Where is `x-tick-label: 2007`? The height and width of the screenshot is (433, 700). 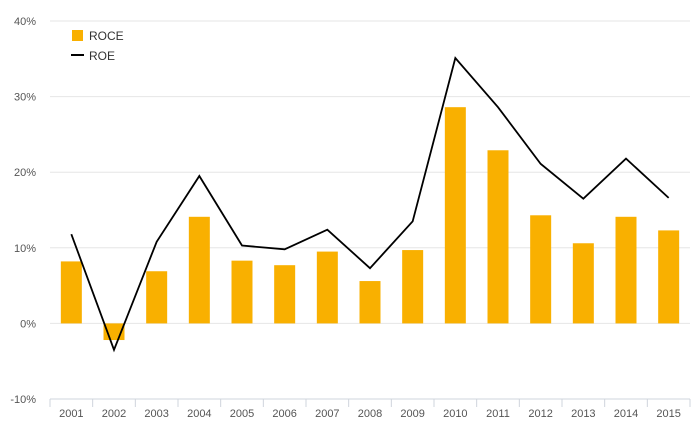 x-tick-label: 2007 is located at coordinates (327, 414).